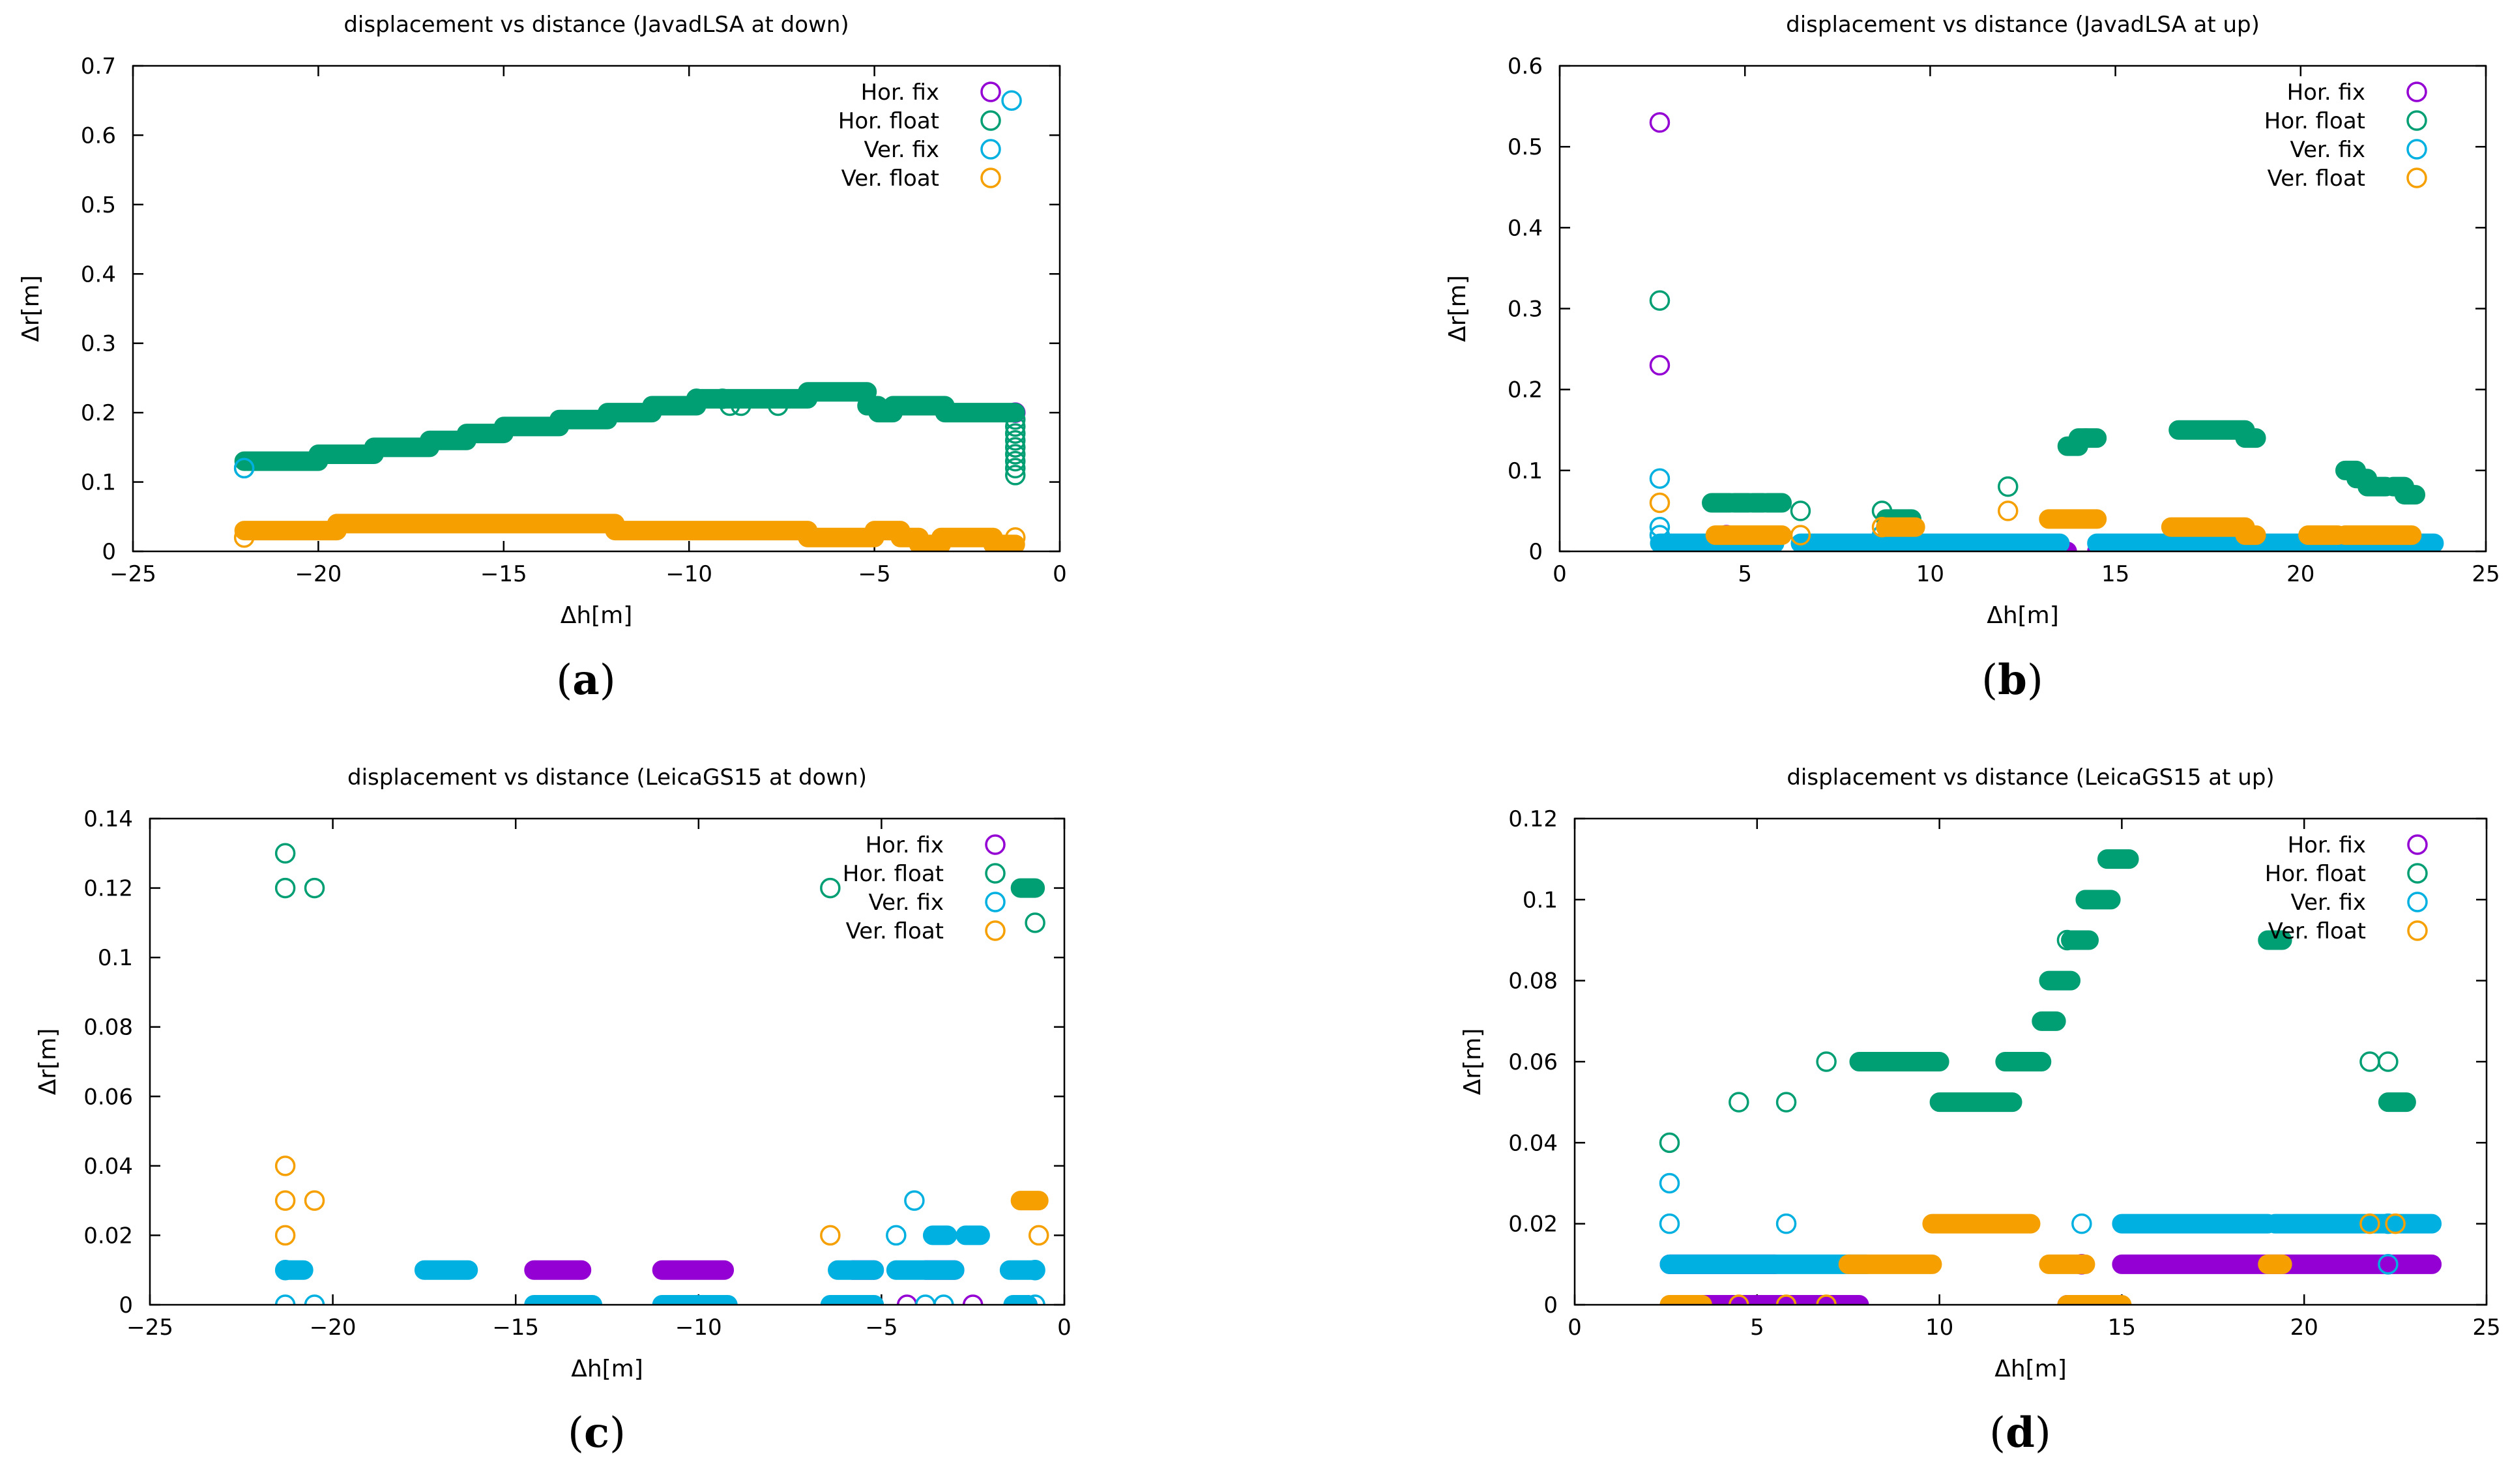 Image resolution: width=2510 pixels, height=1484 pixels. Describe the element at coordinates (2030, 1061) in the screenshot. I see `plot-frame` at that location.